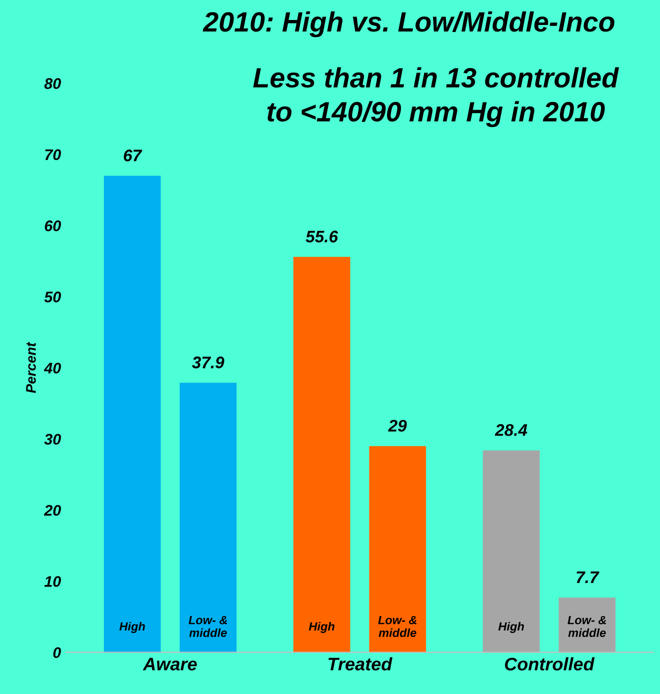 This screenshot has width=660, height=694. I want to click on data-label: 37.9, so click(208, 362).